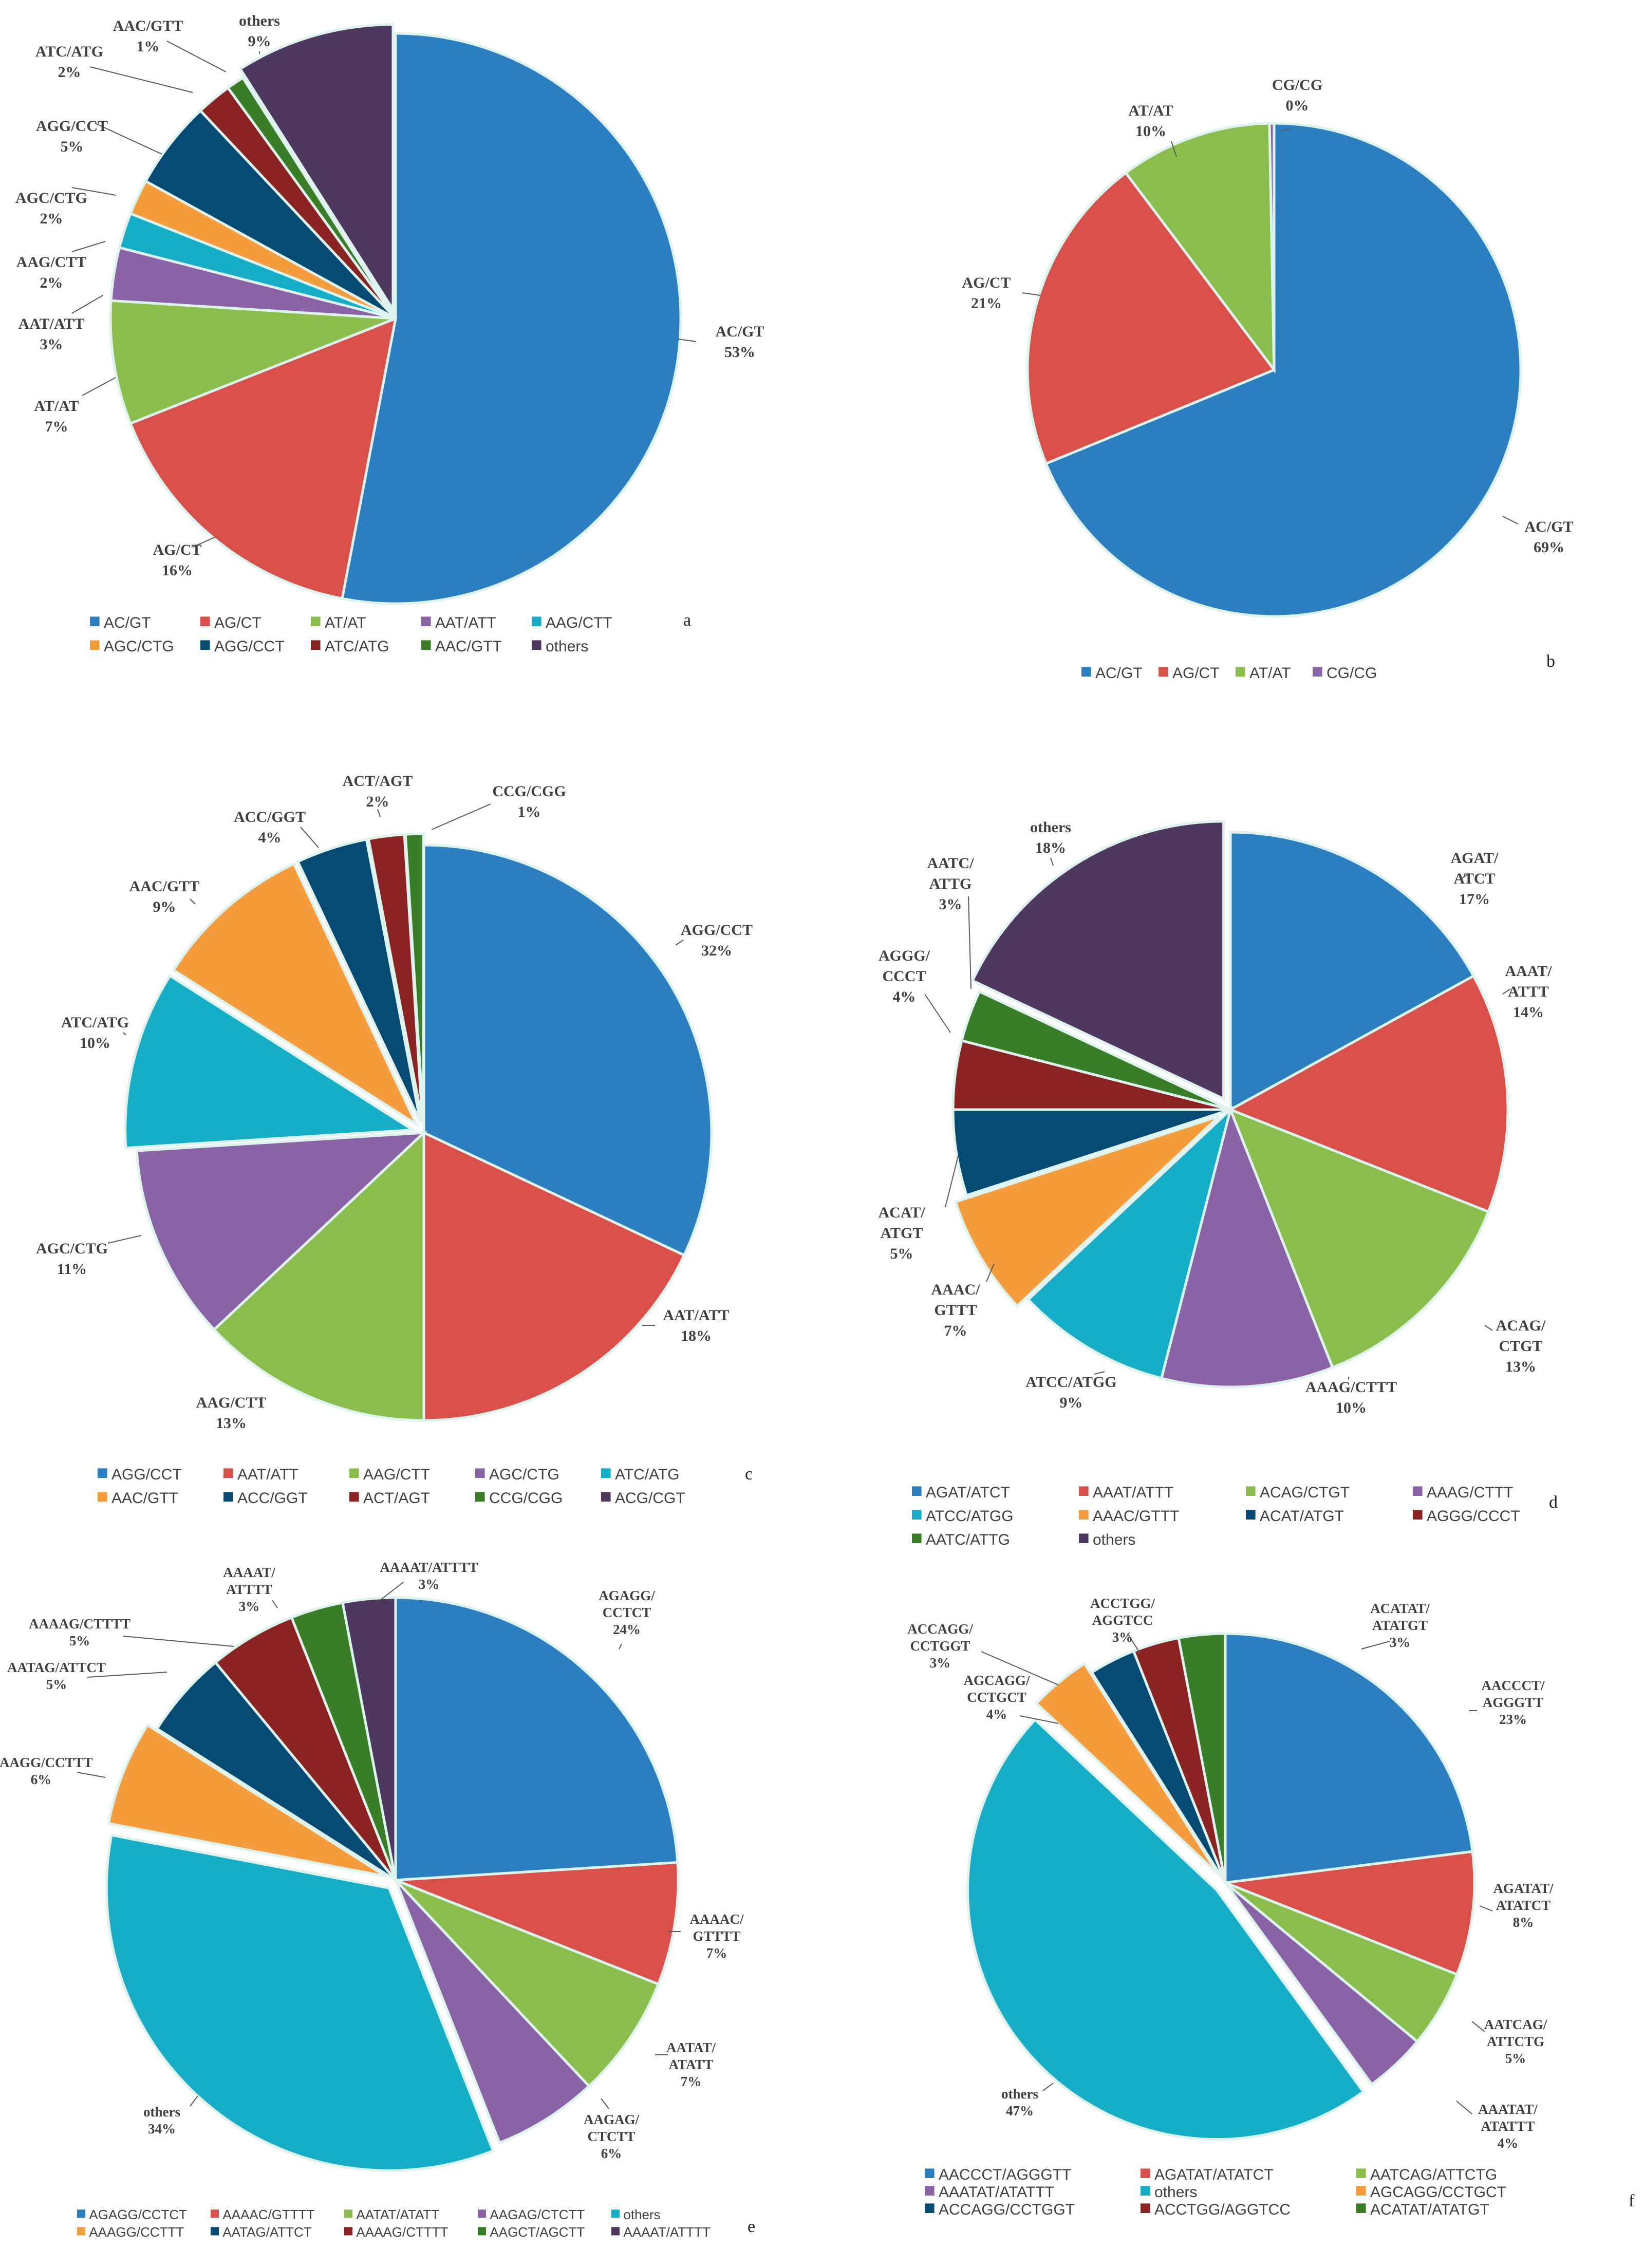 This screenshot has width=1644, height=2268. What do you see at coordinates (1133, 1492) in the screenshot?
I see `legend-label: AAAT/ATTT` at bounding box center [1133, 1492].